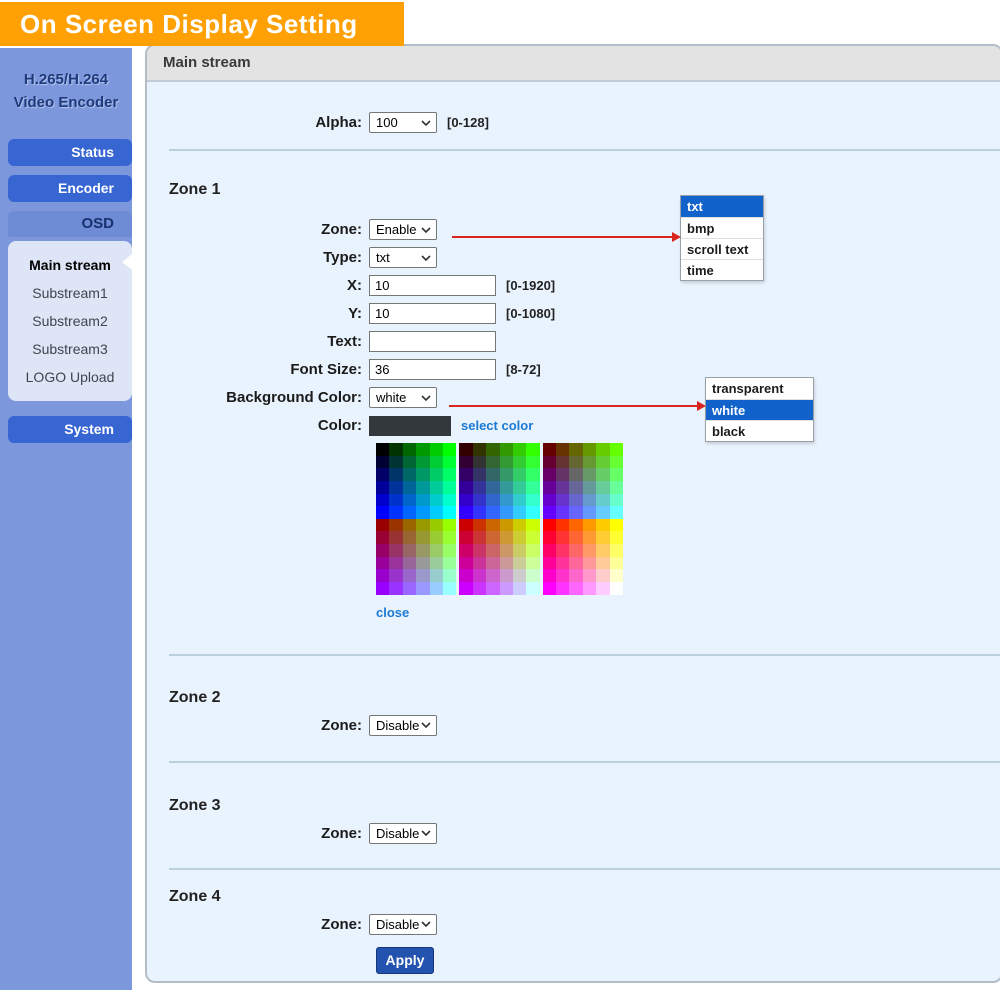 Image resolution: width=1000 pixels, height=1000 pixels. I want to click on sidebar-item-status: Status, so click(70, 152).